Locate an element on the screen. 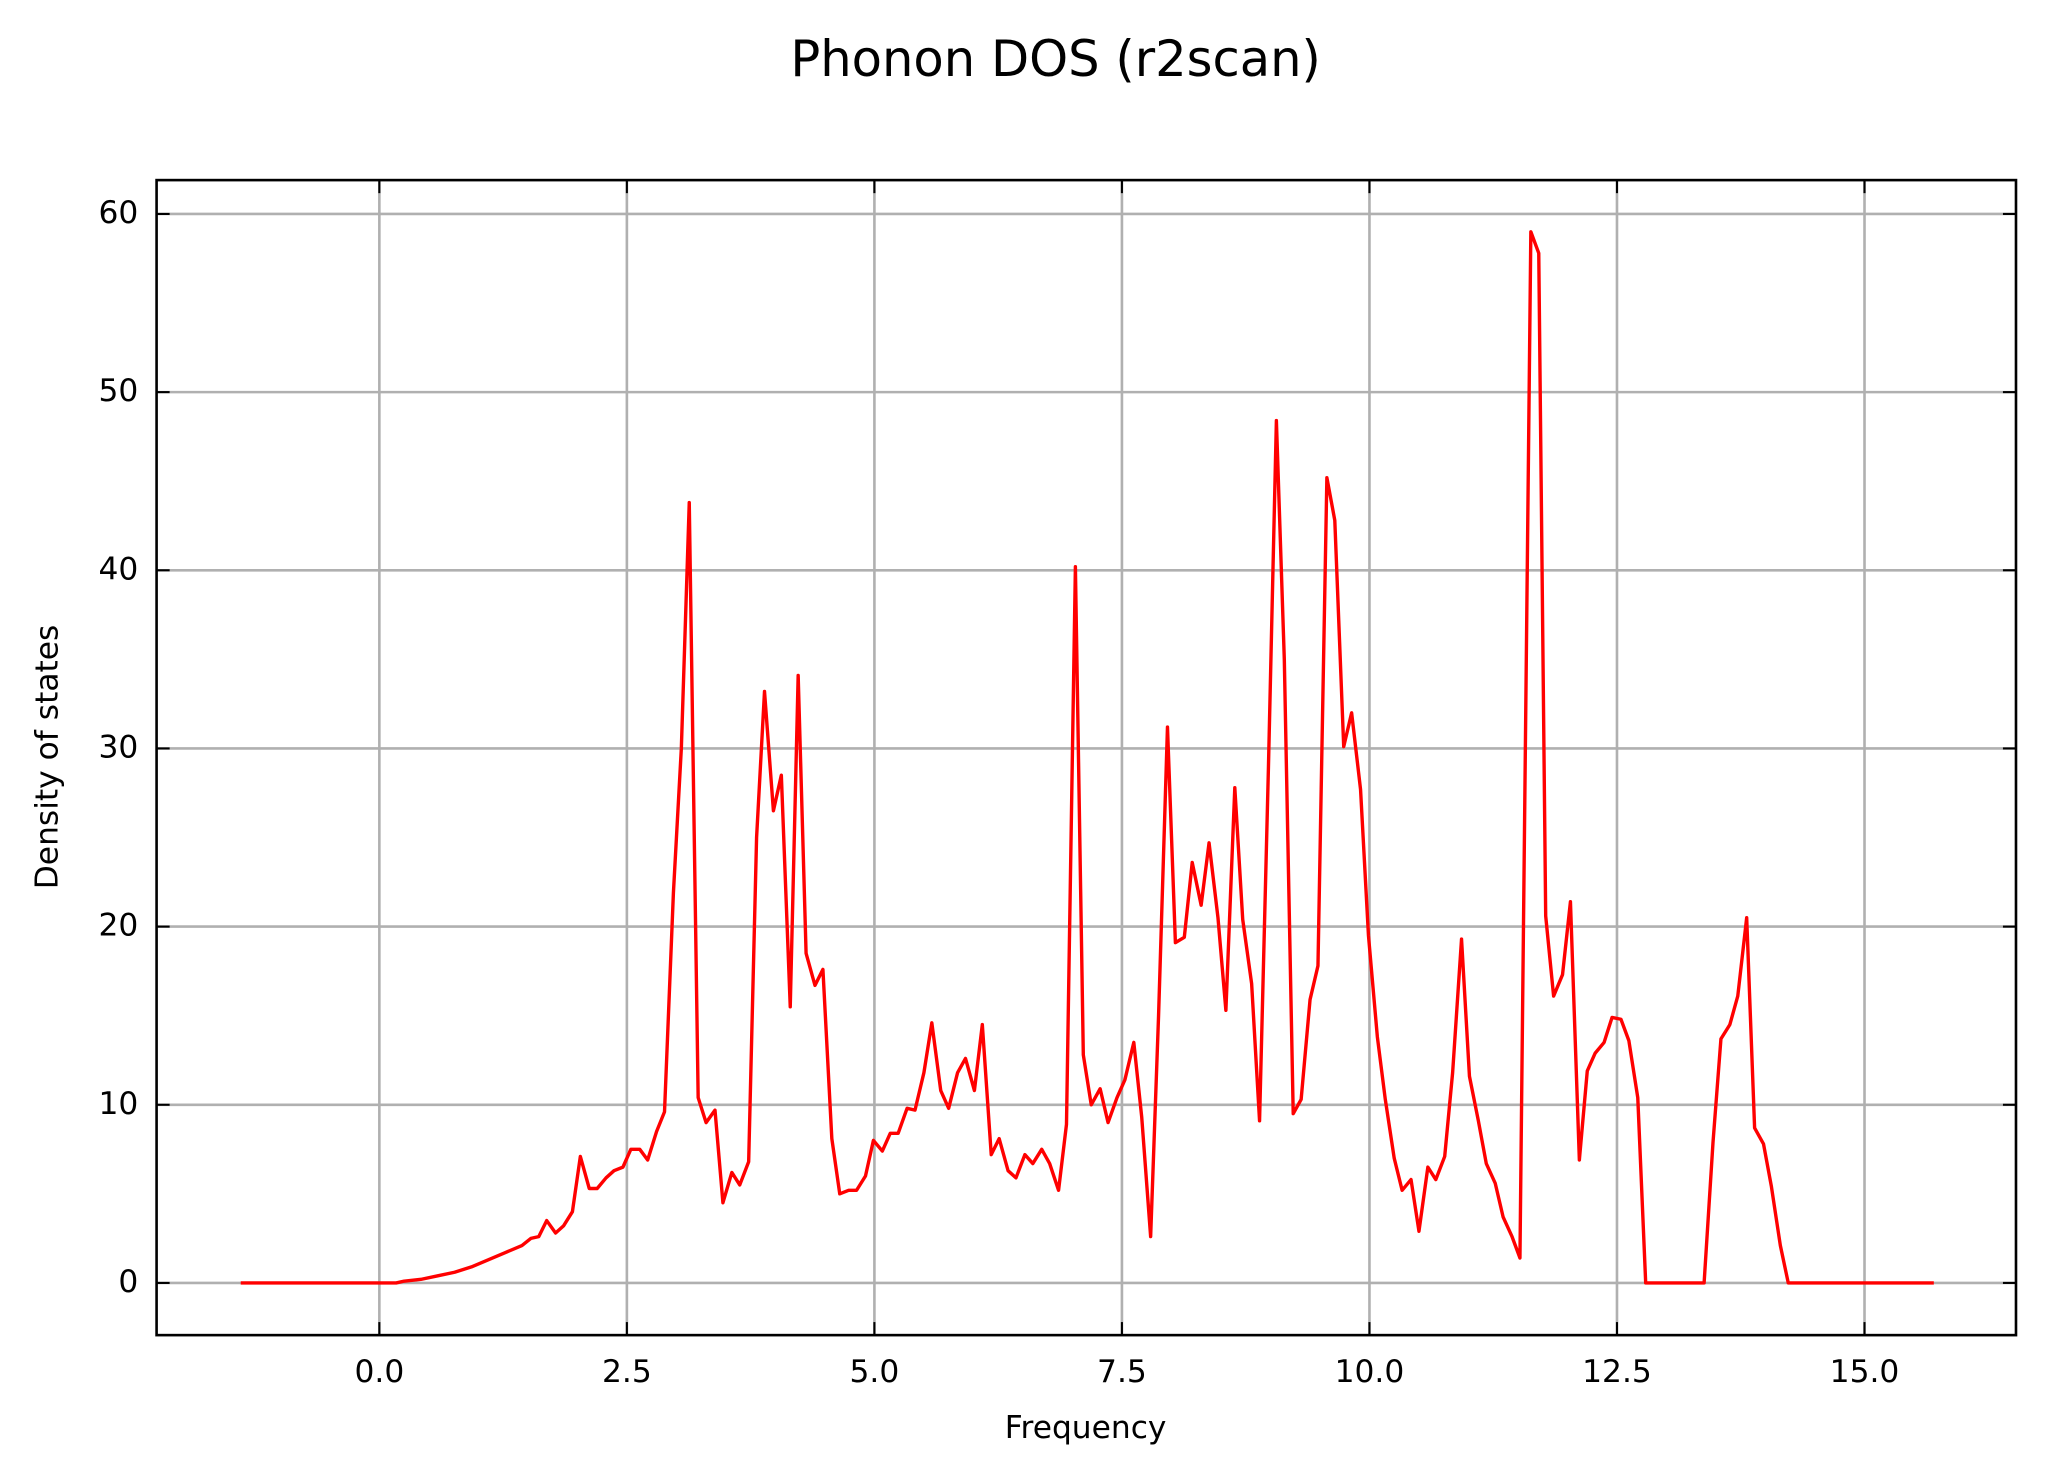 This screenshot has height=1480, width=2046. x-tick-label: 5.0 is located at coordinates (875, 1372).